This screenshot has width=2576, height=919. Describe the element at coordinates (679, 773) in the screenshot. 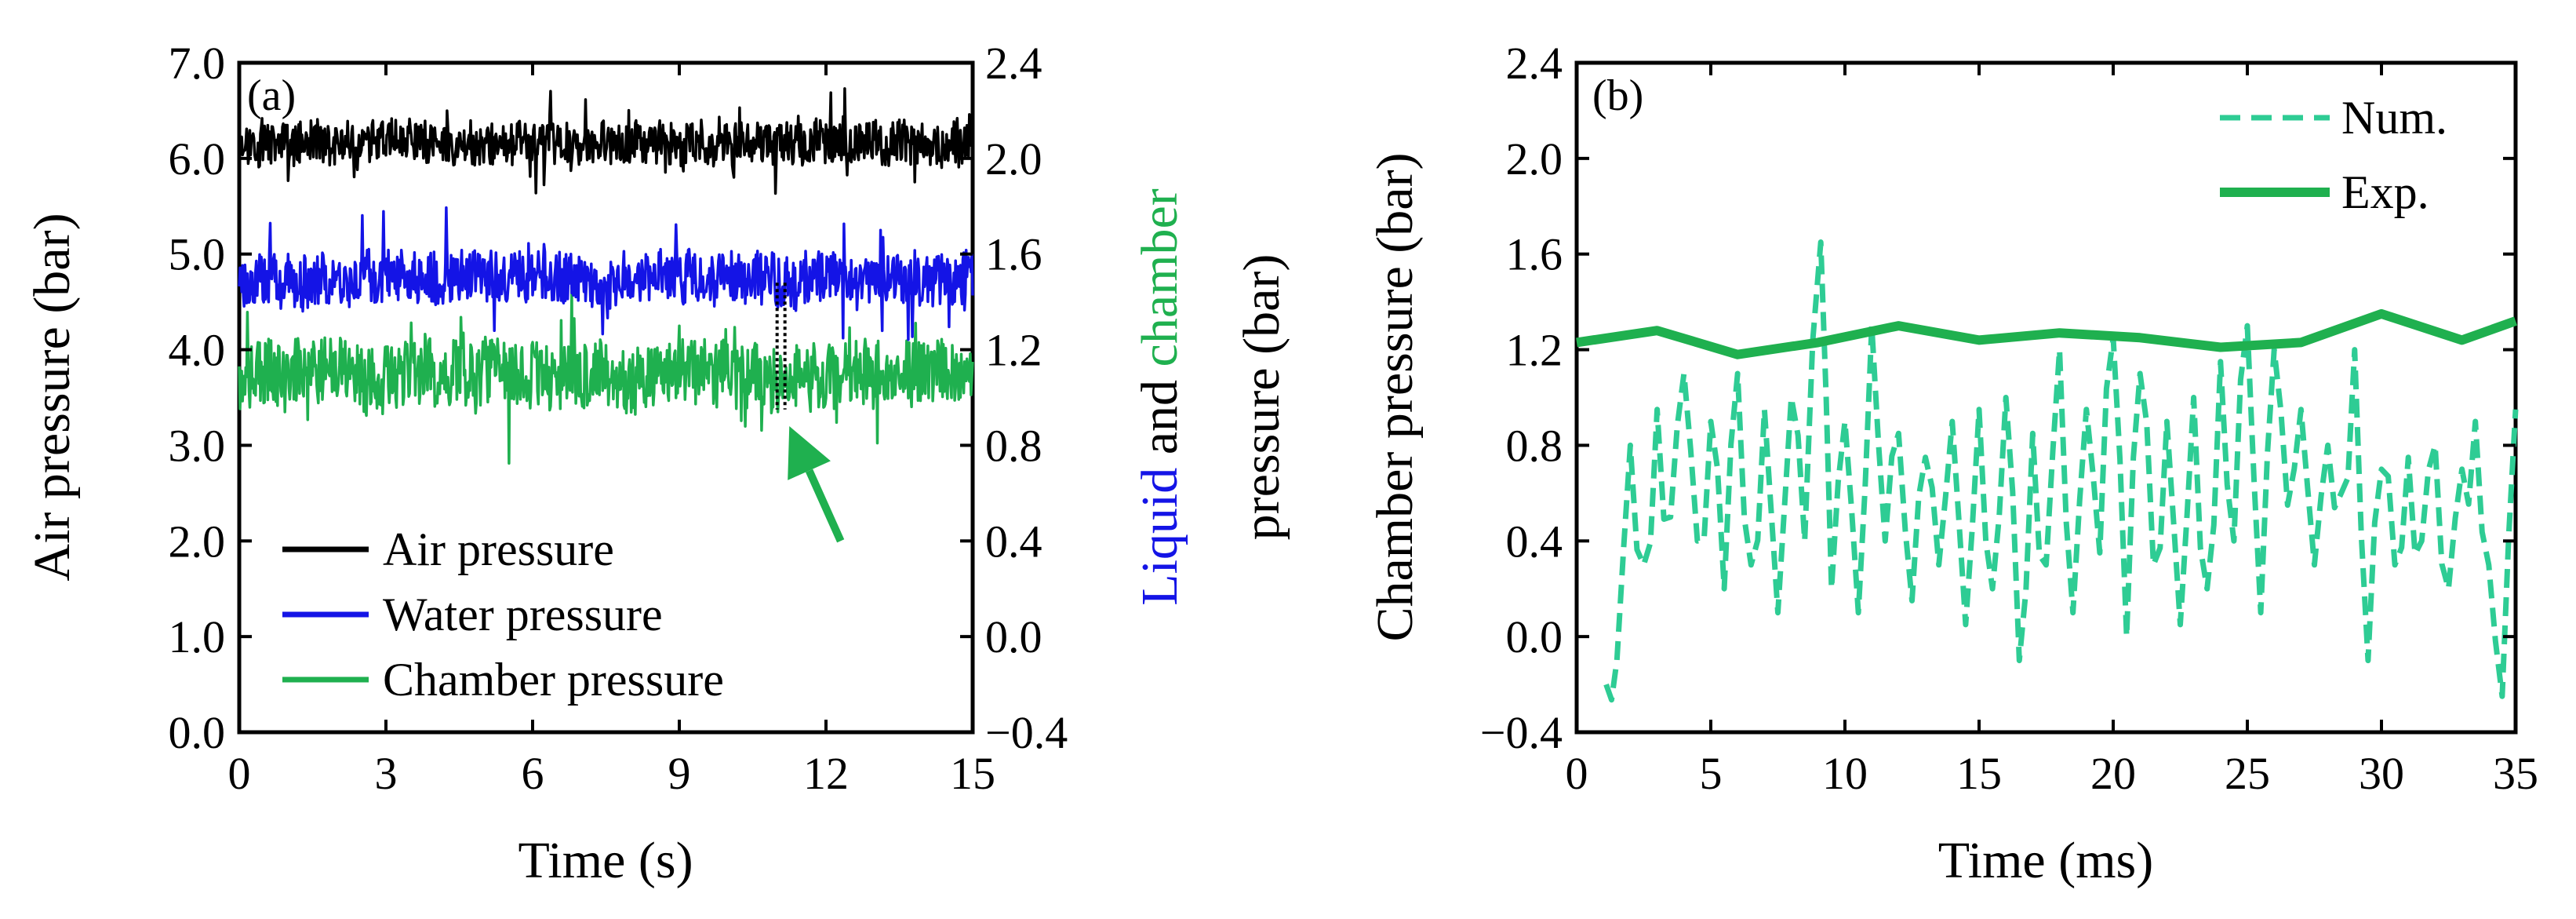

I see `panel-a-x-tick-label: 9` at that location.